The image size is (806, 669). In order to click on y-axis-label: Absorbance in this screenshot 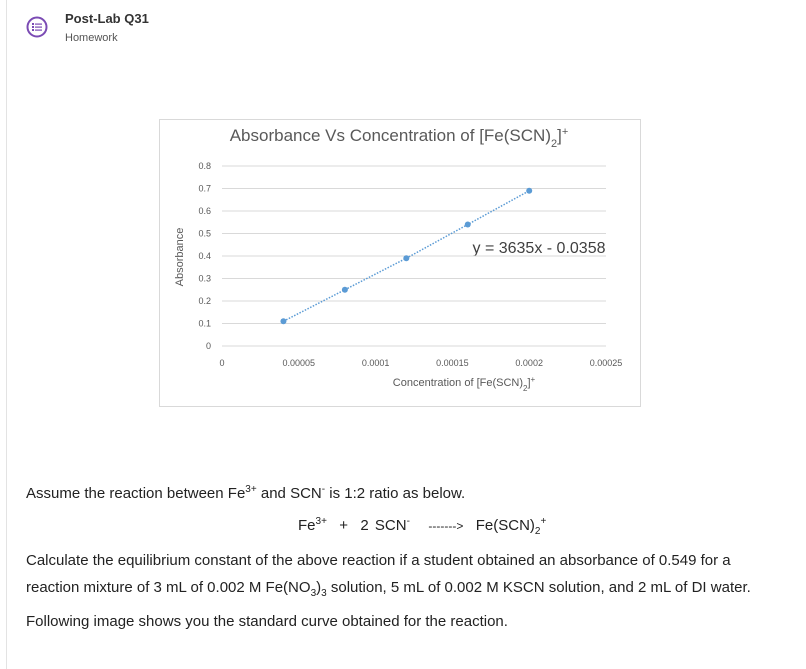, I will do `click(180, 257)`.